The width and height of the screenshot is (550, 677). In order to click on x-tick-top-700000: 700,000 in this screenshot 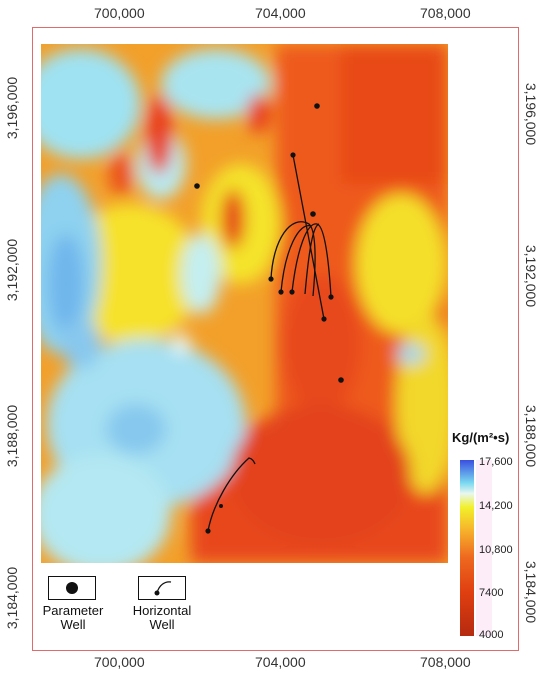, I will do `click(119, 13)`.